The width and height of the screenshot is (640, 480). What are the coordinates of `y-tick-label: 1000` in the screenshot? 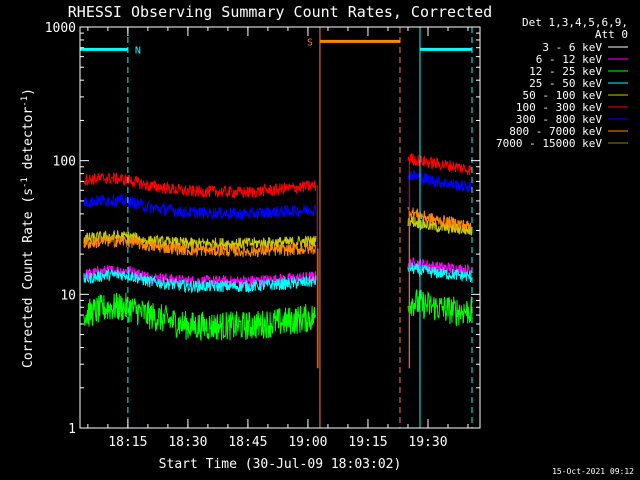 It's located at (60, 28).